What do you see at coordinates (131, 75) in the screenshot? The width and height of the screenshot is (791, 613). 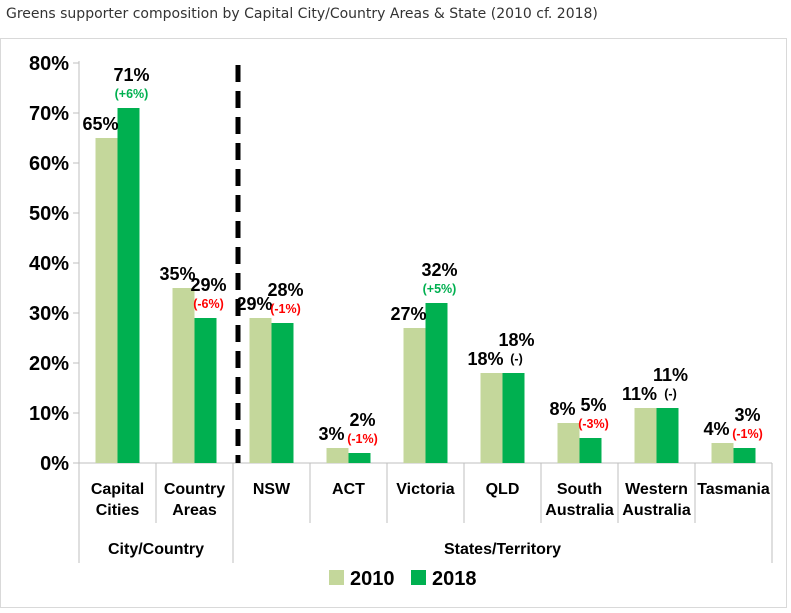 I see `data-label-2018: 71%` at bounding box center [131, 75].